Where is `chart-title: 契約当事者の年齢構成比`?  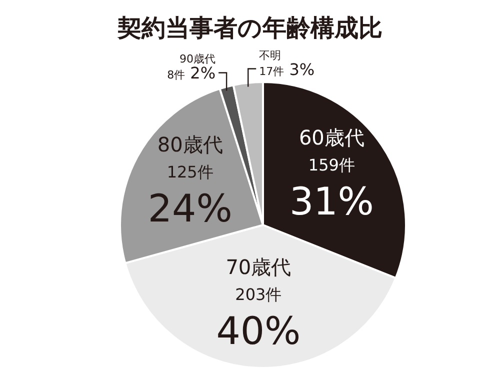
chart-title: 契約当事者の年齢構成比 is located at coordinates (250, 28).